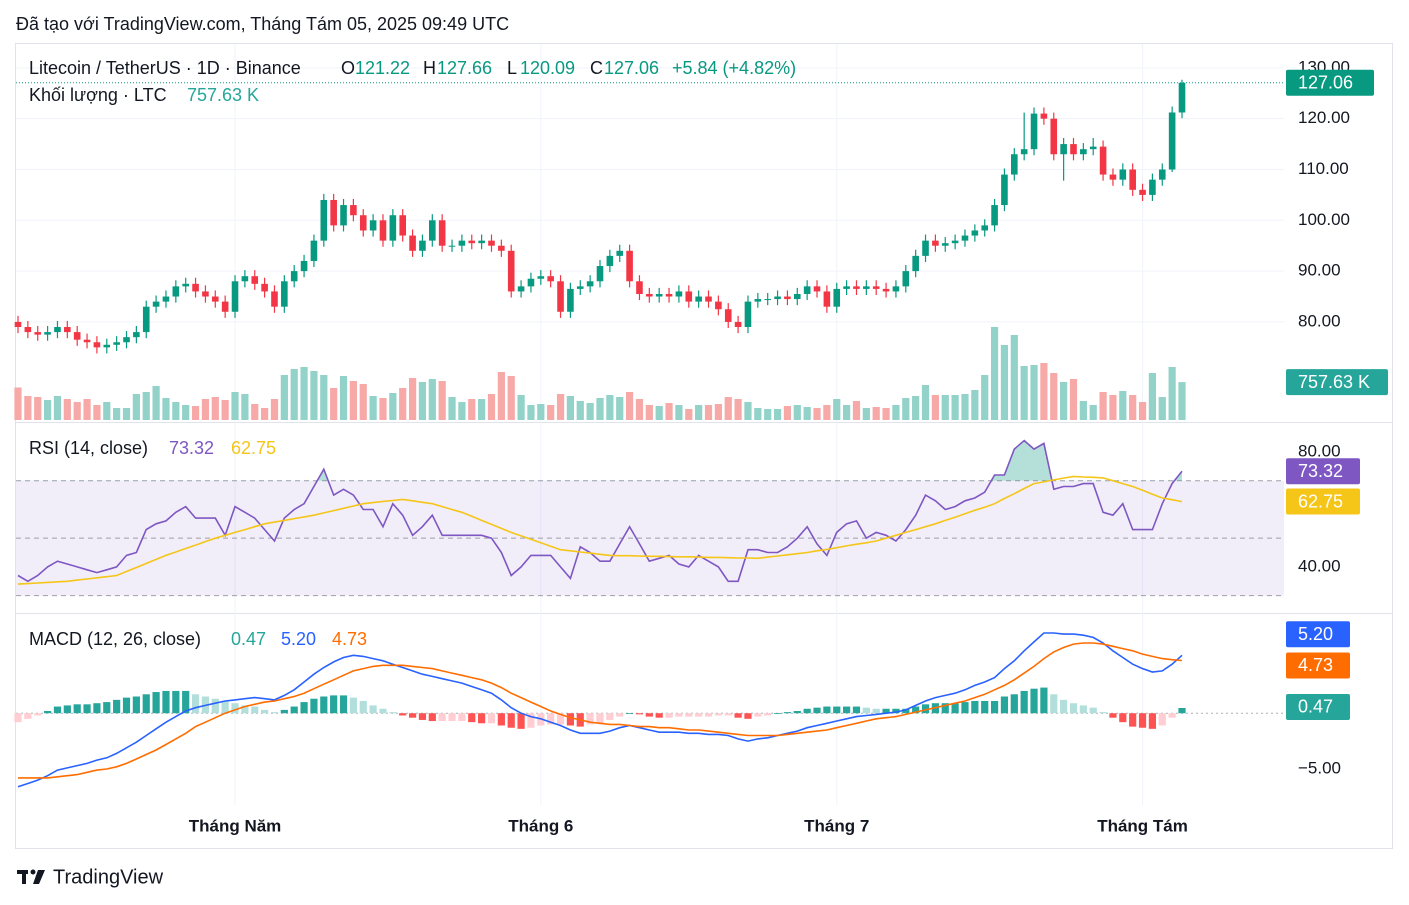 The width and height of the screenshot is (1409, 905). Describe the element at coordinates (1334, 382) in the screenshot. I see `volume-label: 757.63 K` at that location.